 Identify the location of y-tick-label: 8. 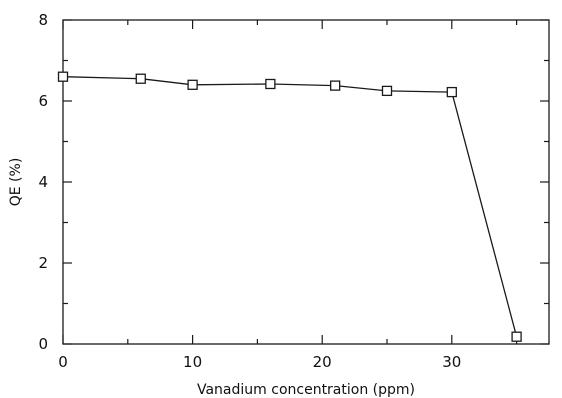
(43, 20).